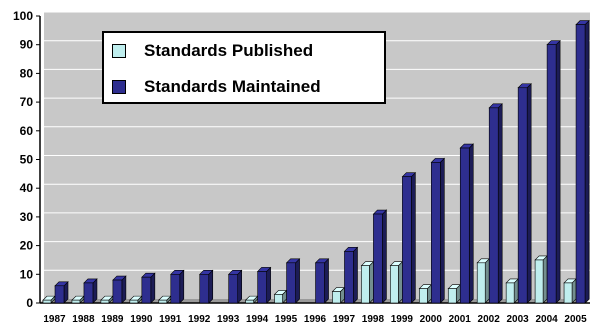 The image size is (594, 326). Describe the element at coordinates (119, 87) in the screenshot. I see `legend-swatch-maintained` at that location.